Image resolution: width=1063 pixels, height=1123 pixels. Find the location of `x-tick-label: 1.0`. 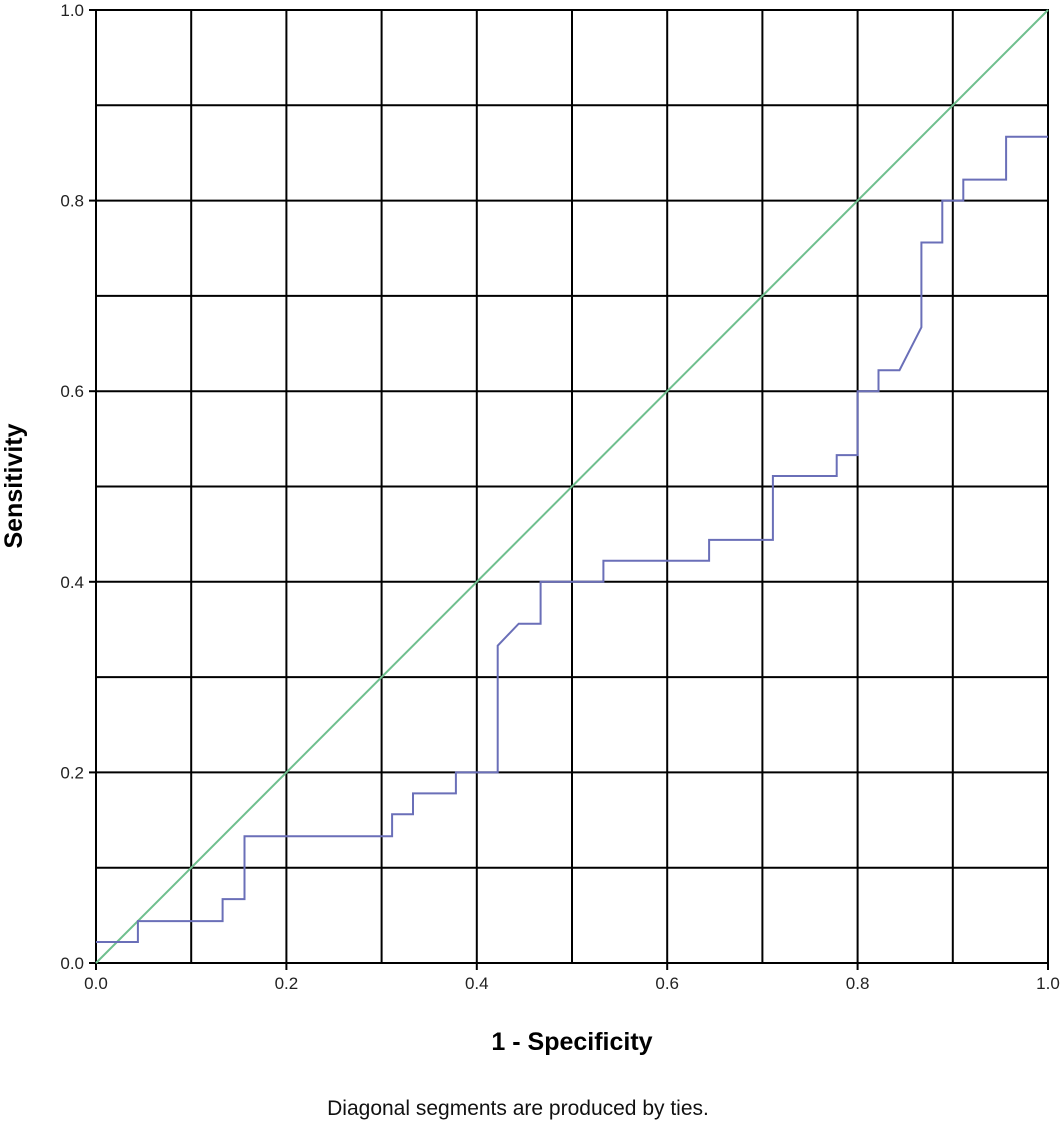

x-tick-label: 1.0 is located at coordinates (1048, 983).